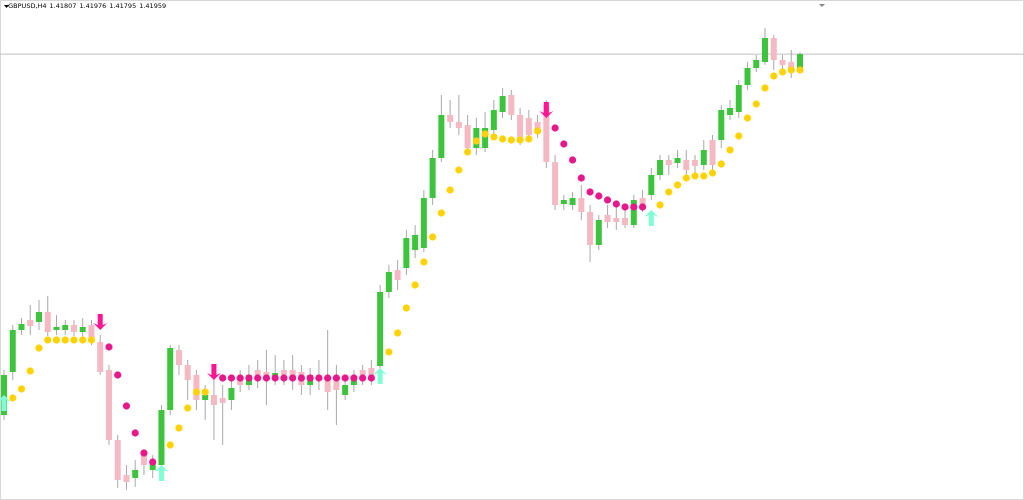 The image size is (1024, 500). What do you see at coordinates (822, 5) in the screenshot?
I see `shift-marker` at bounding box center [822, 5].